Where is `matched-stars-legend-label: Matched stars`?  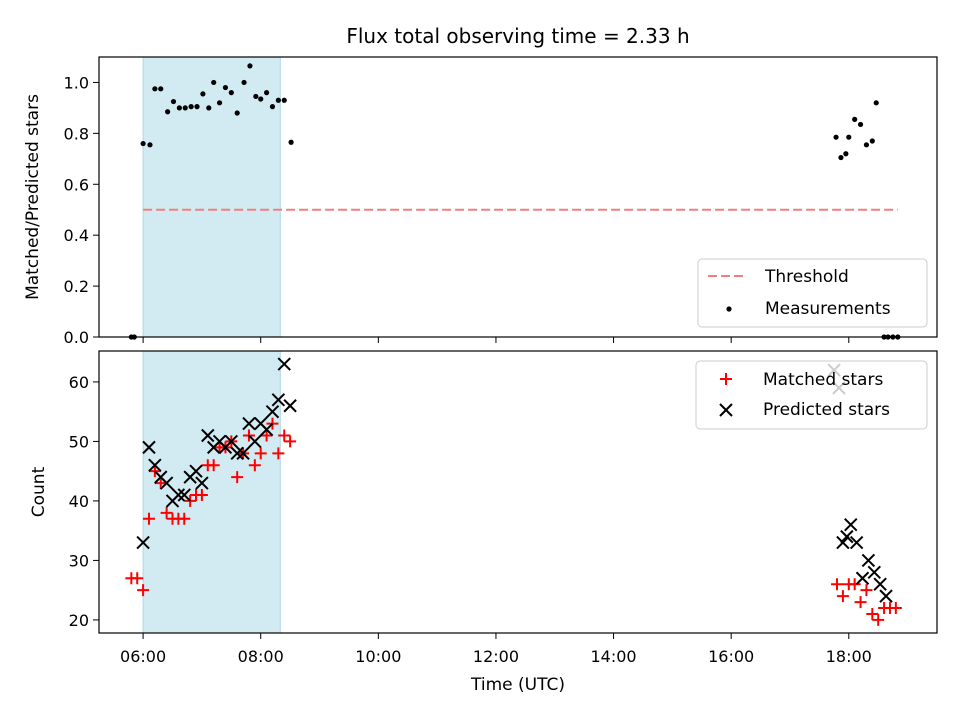 matched-stars-legend-label: Matched stars is located at coordinates (823, 380).